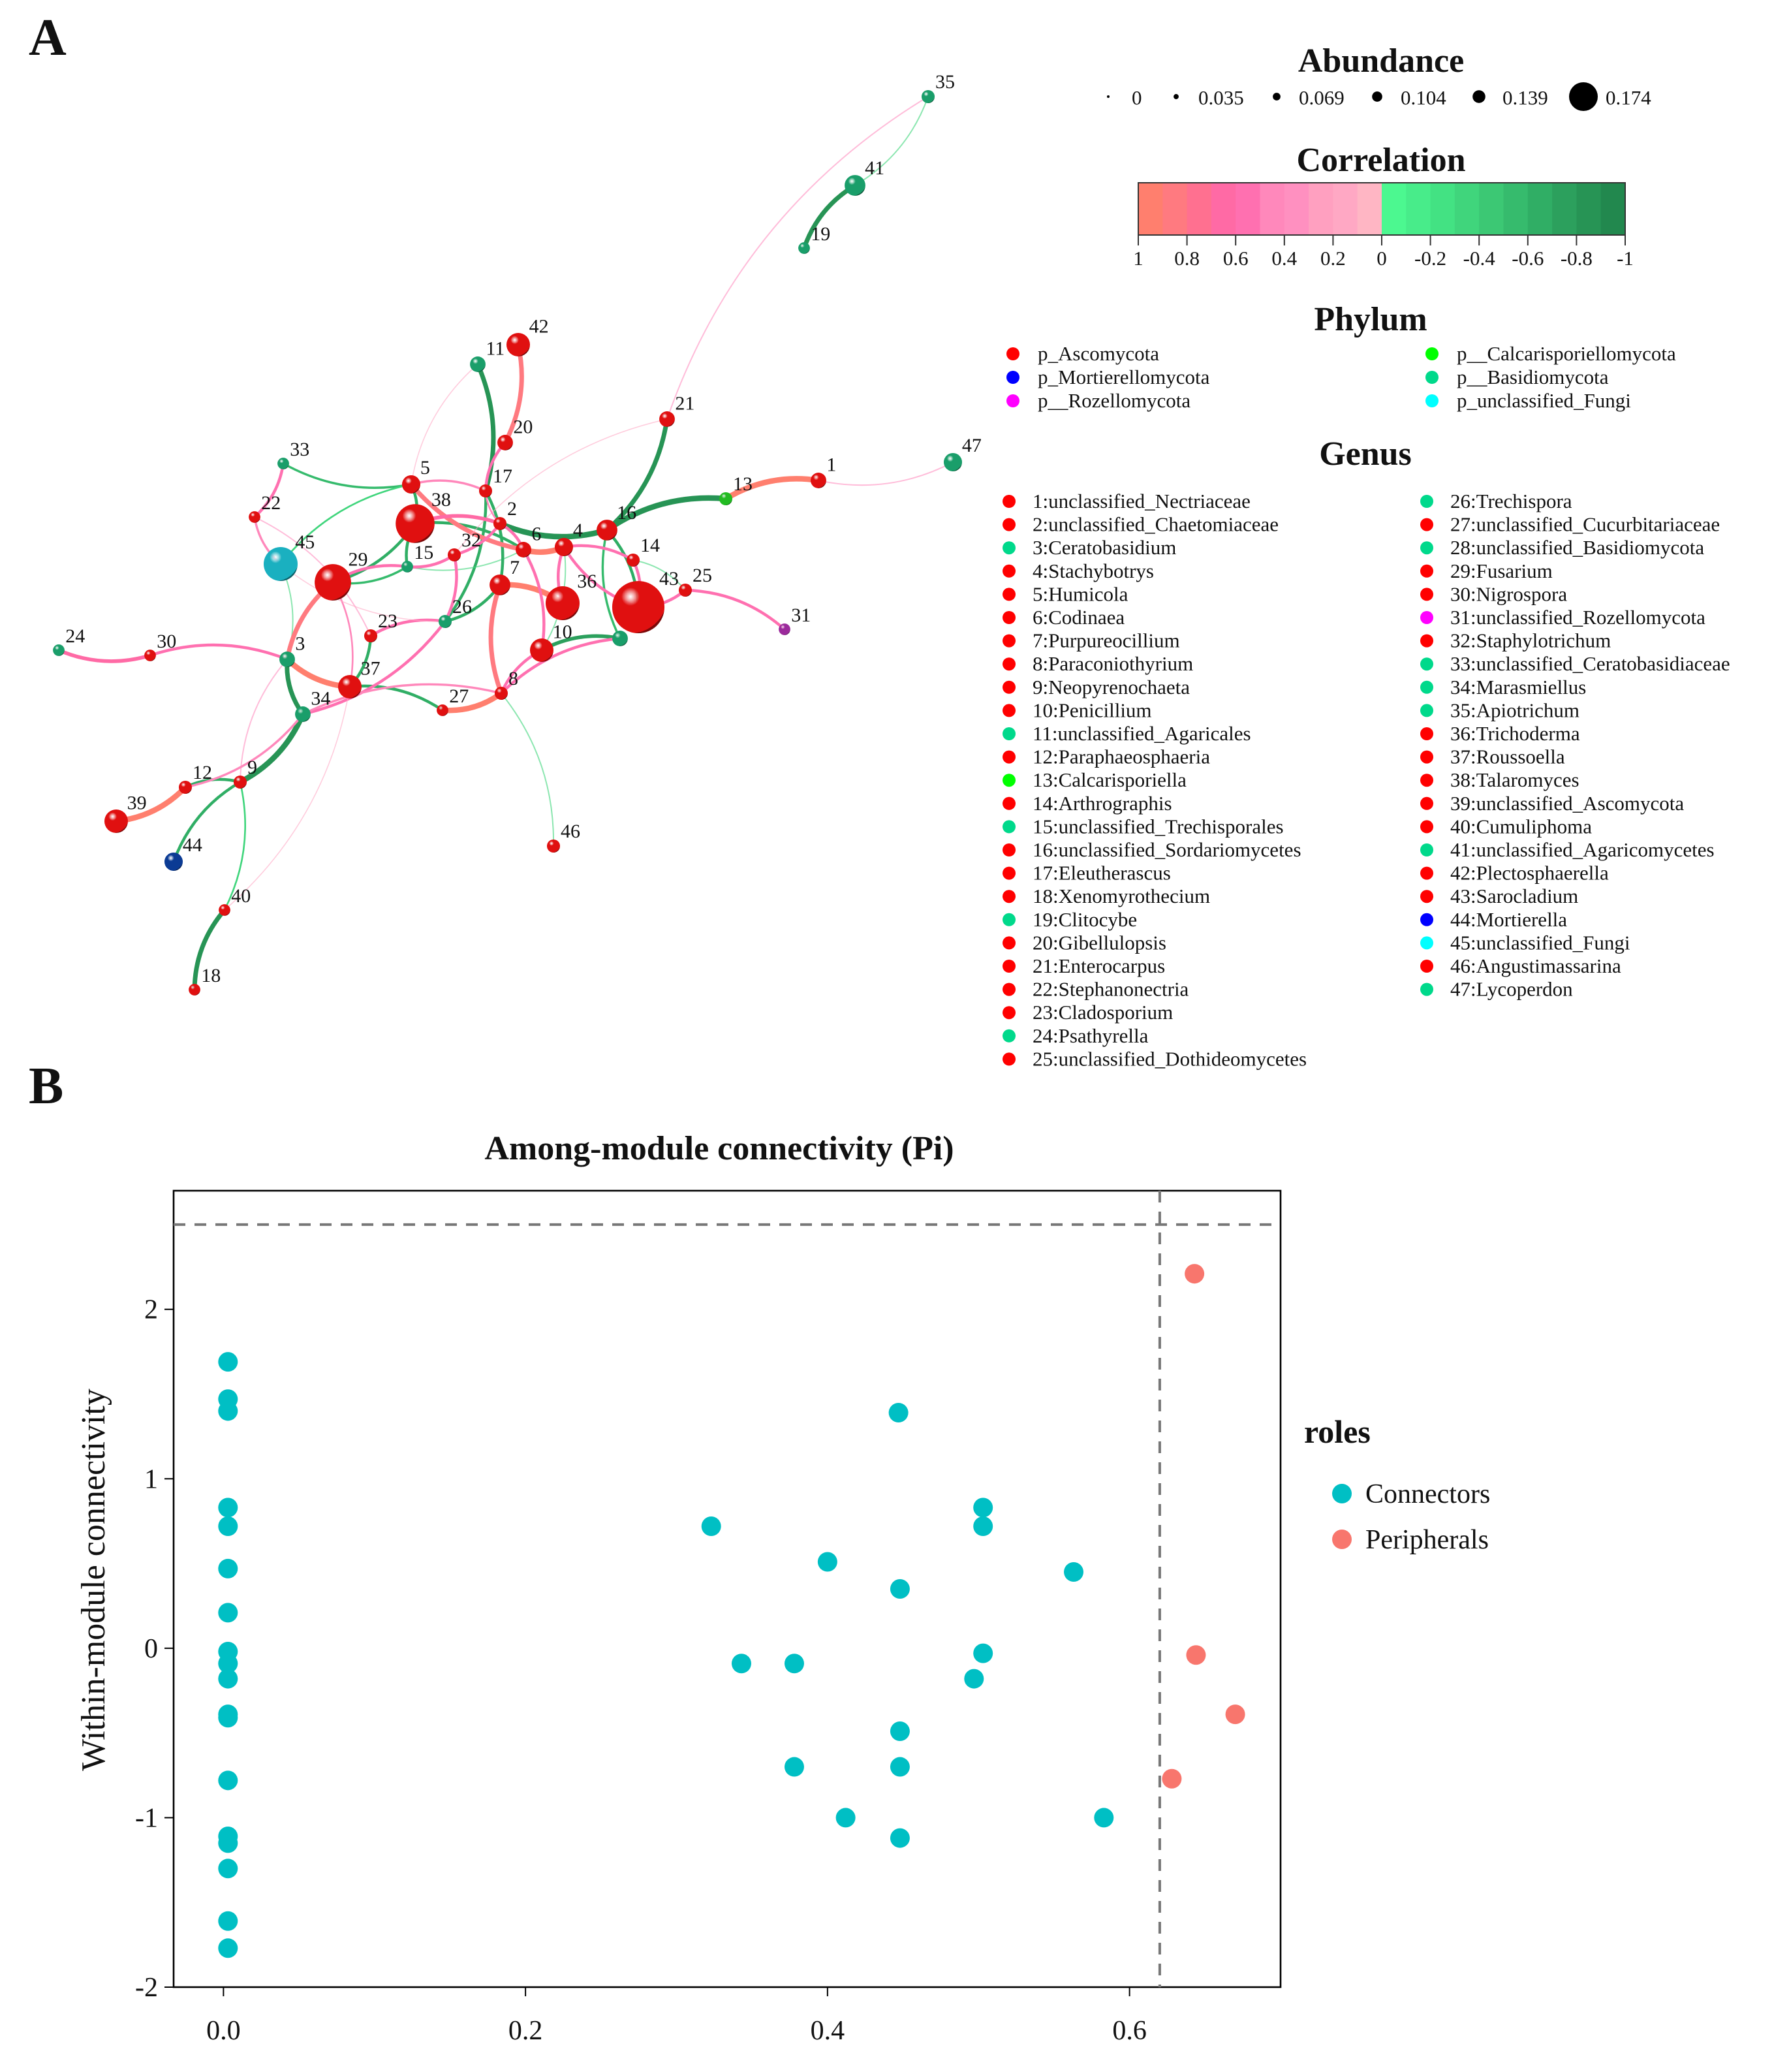 The image size is (1789, 2072). I want to click on node-label: 8, so click(513, 679).